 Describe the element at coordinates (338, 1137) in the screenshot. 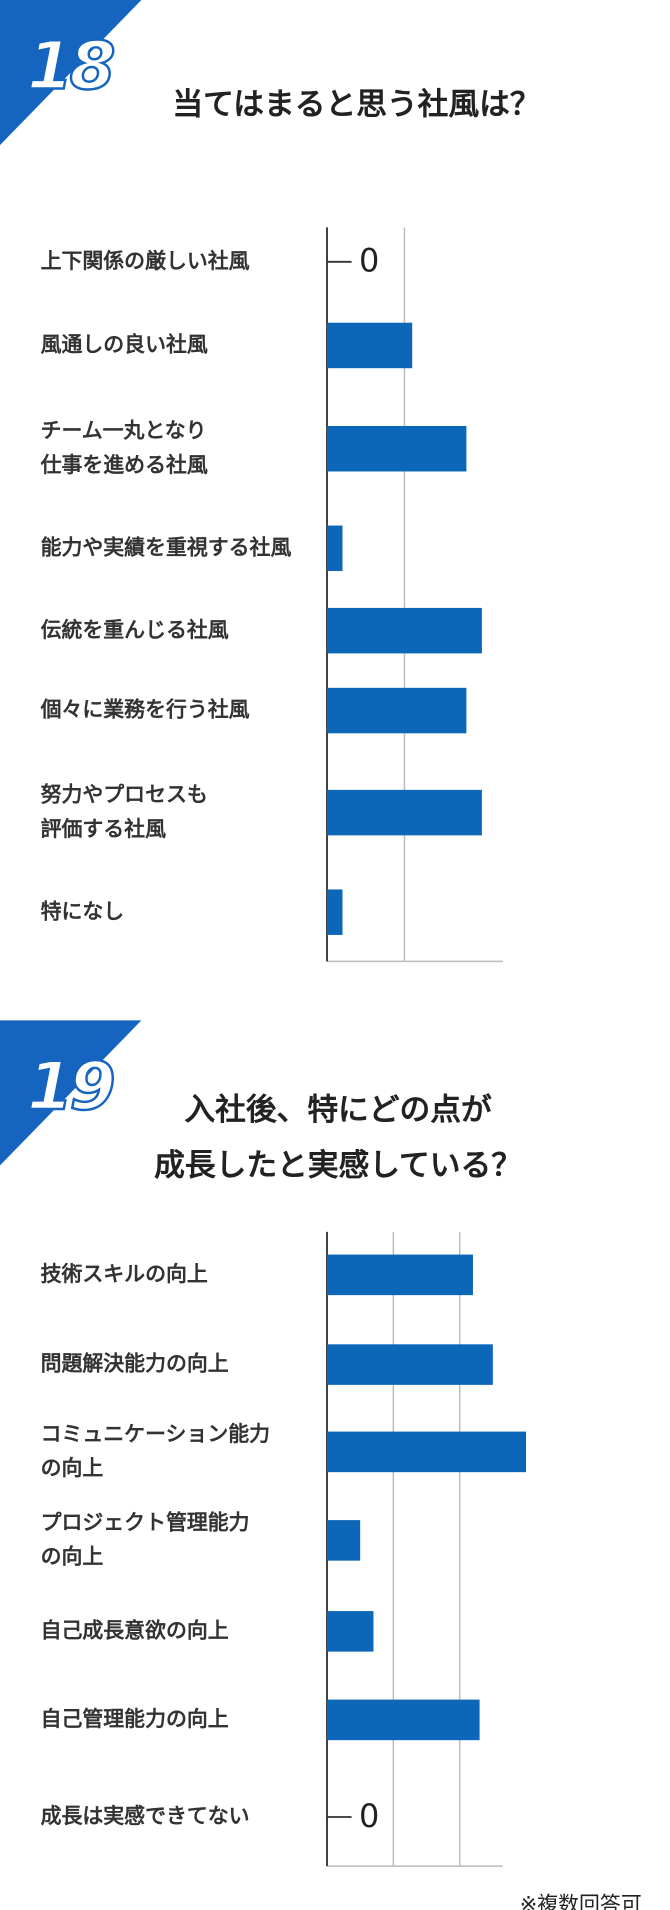

I see `section-title: 入社後、特にどの点が 成長したと実感している？` at that location.